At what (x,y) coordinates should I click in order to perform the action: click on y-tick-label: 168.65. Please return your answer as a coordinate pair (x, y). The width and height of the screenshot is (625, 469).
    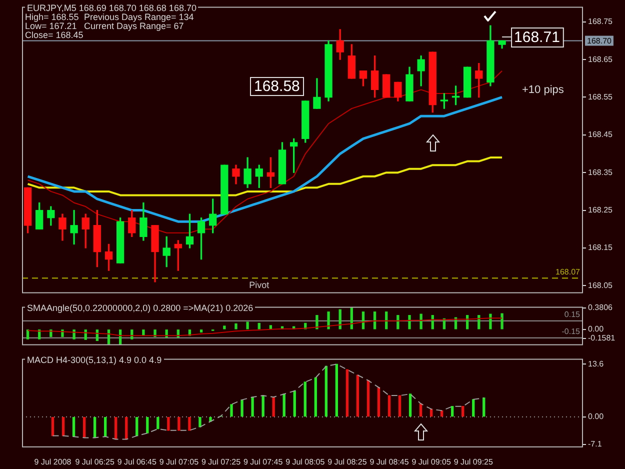
    Looking at the image, I should click on (601, 59).